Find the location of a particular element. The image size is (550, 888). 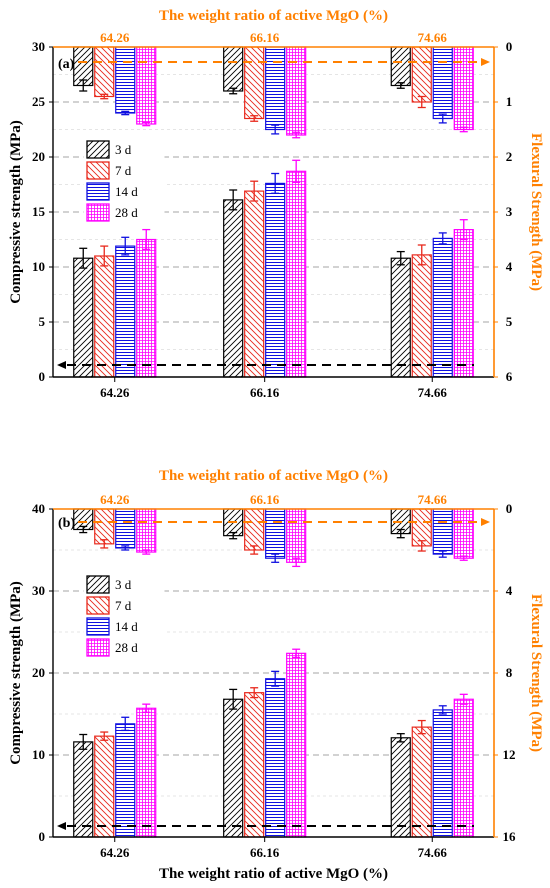

flexural-bar-14d-64.26 is located at coordinates (125, 528).